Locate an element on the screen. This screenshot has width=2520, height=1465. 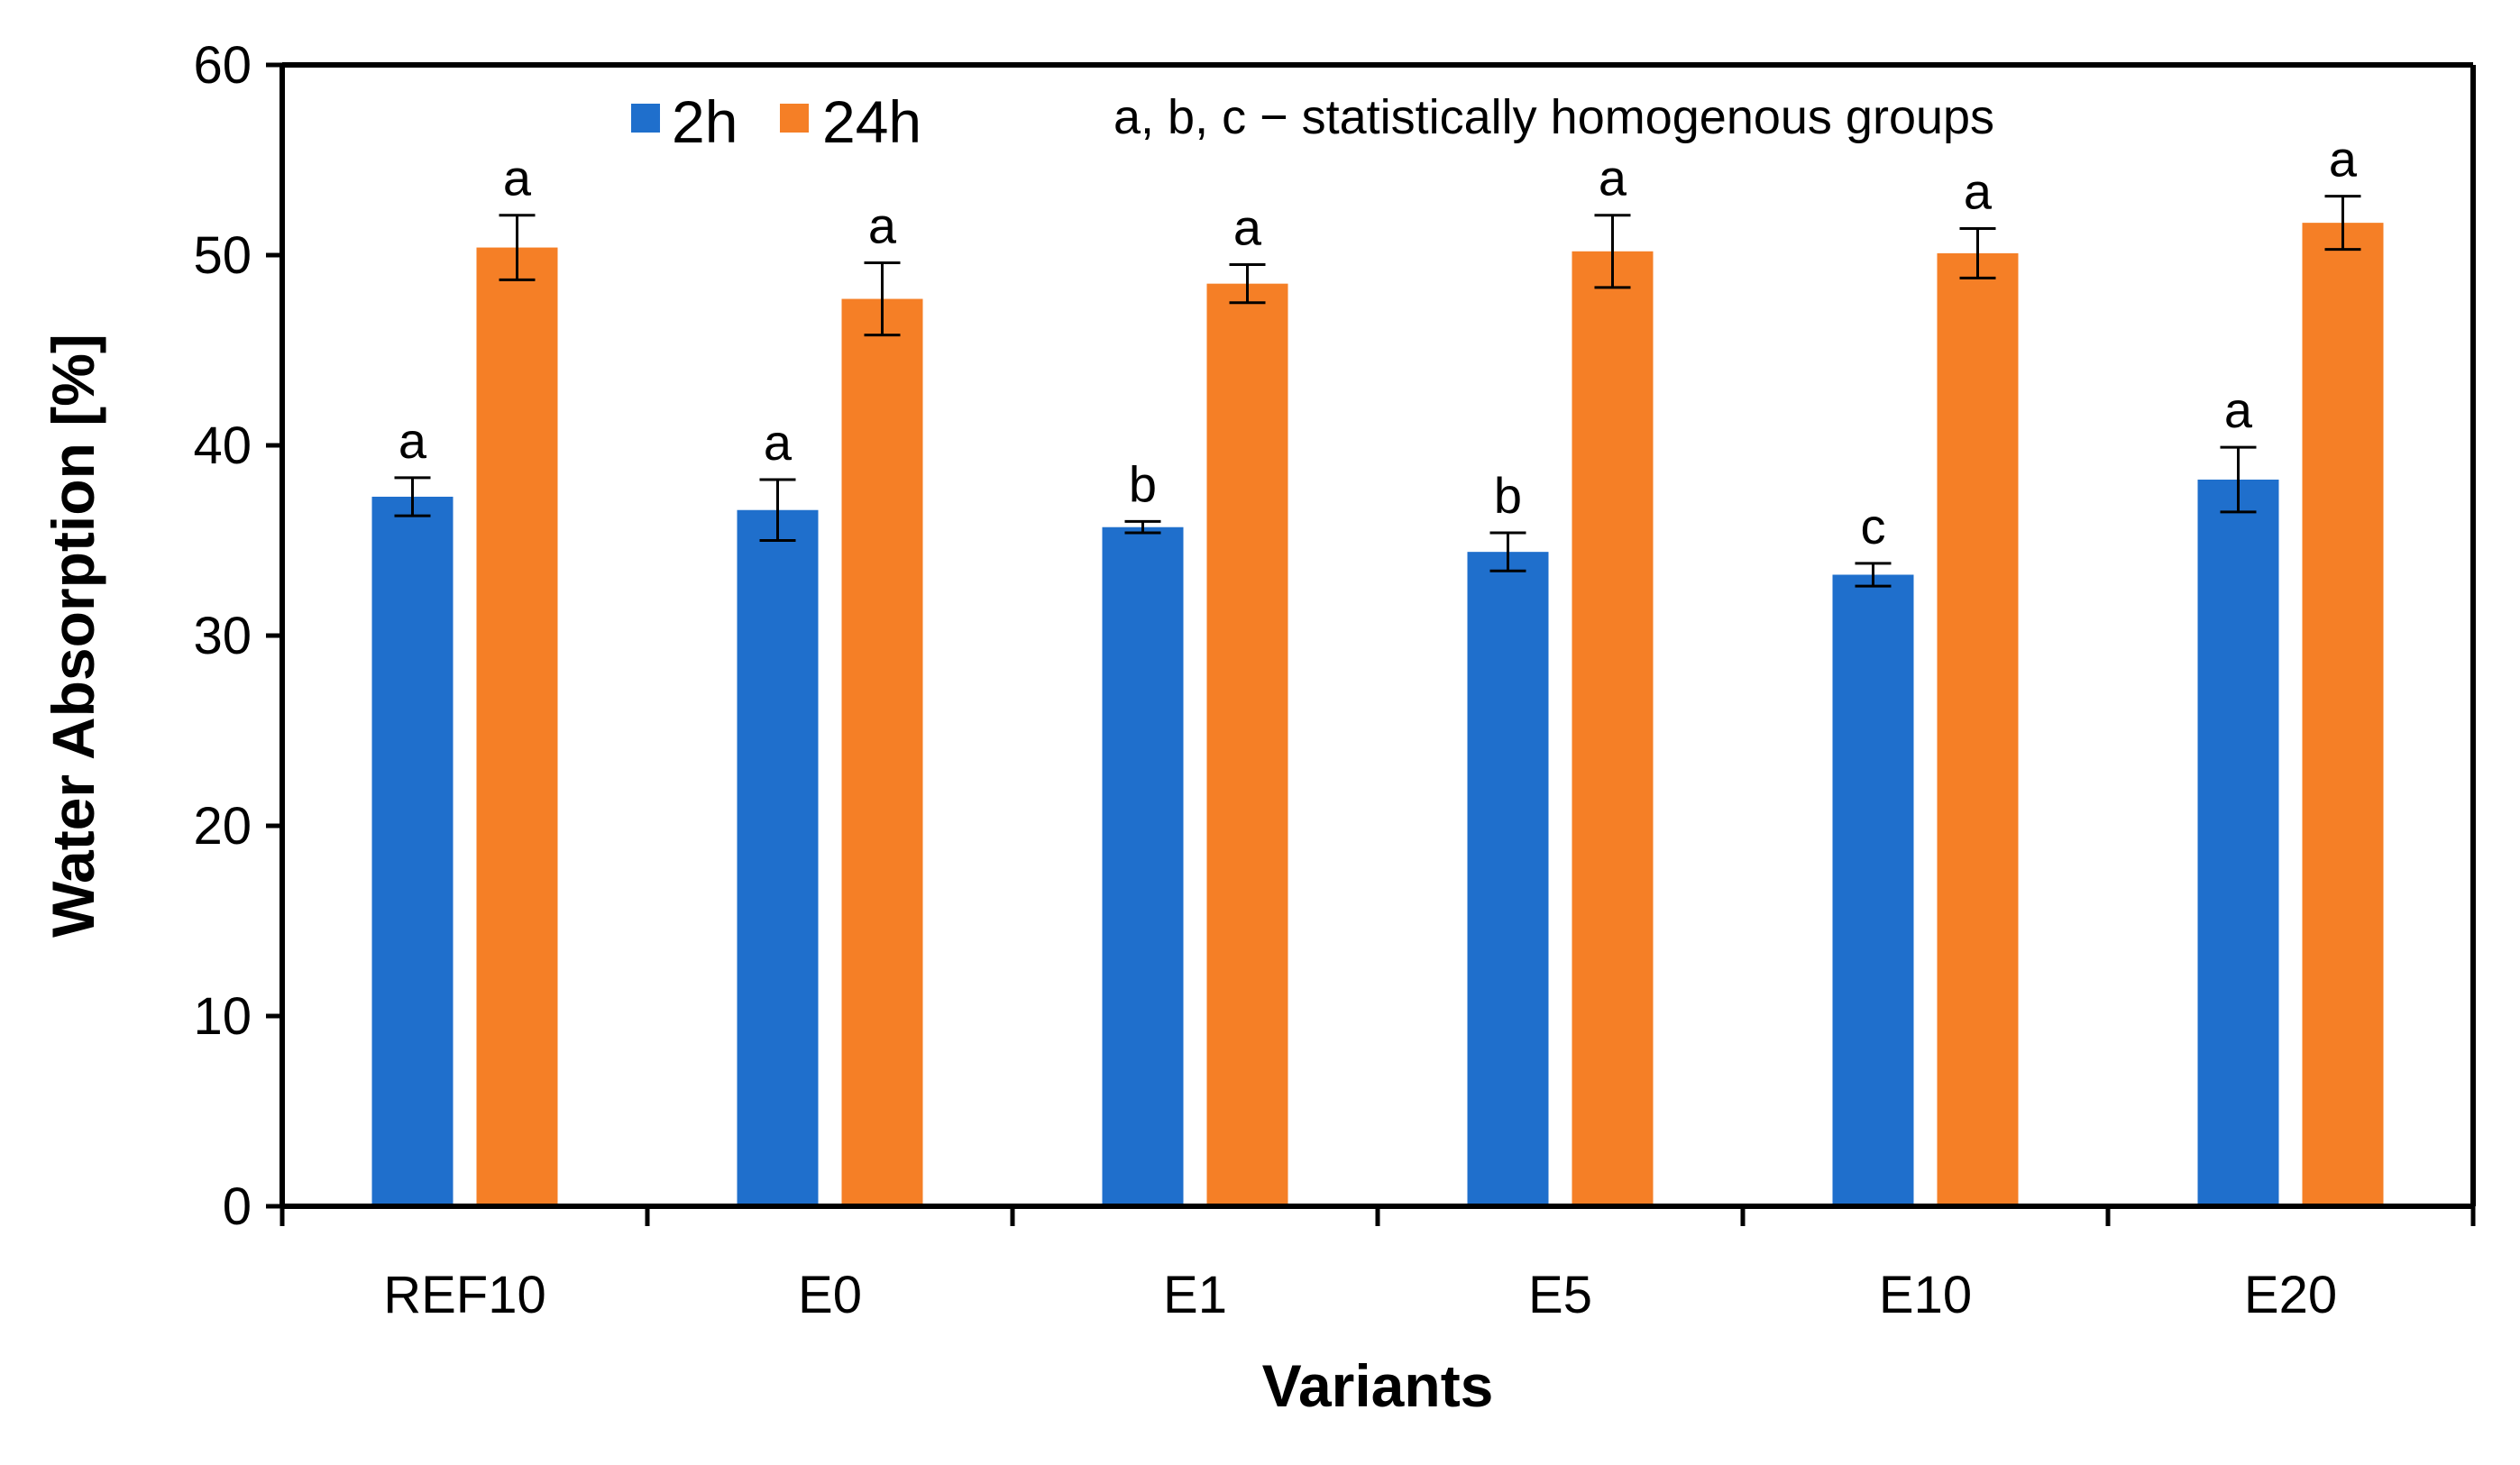
bar-24h-E20 is located at coordinates (2343, 714).